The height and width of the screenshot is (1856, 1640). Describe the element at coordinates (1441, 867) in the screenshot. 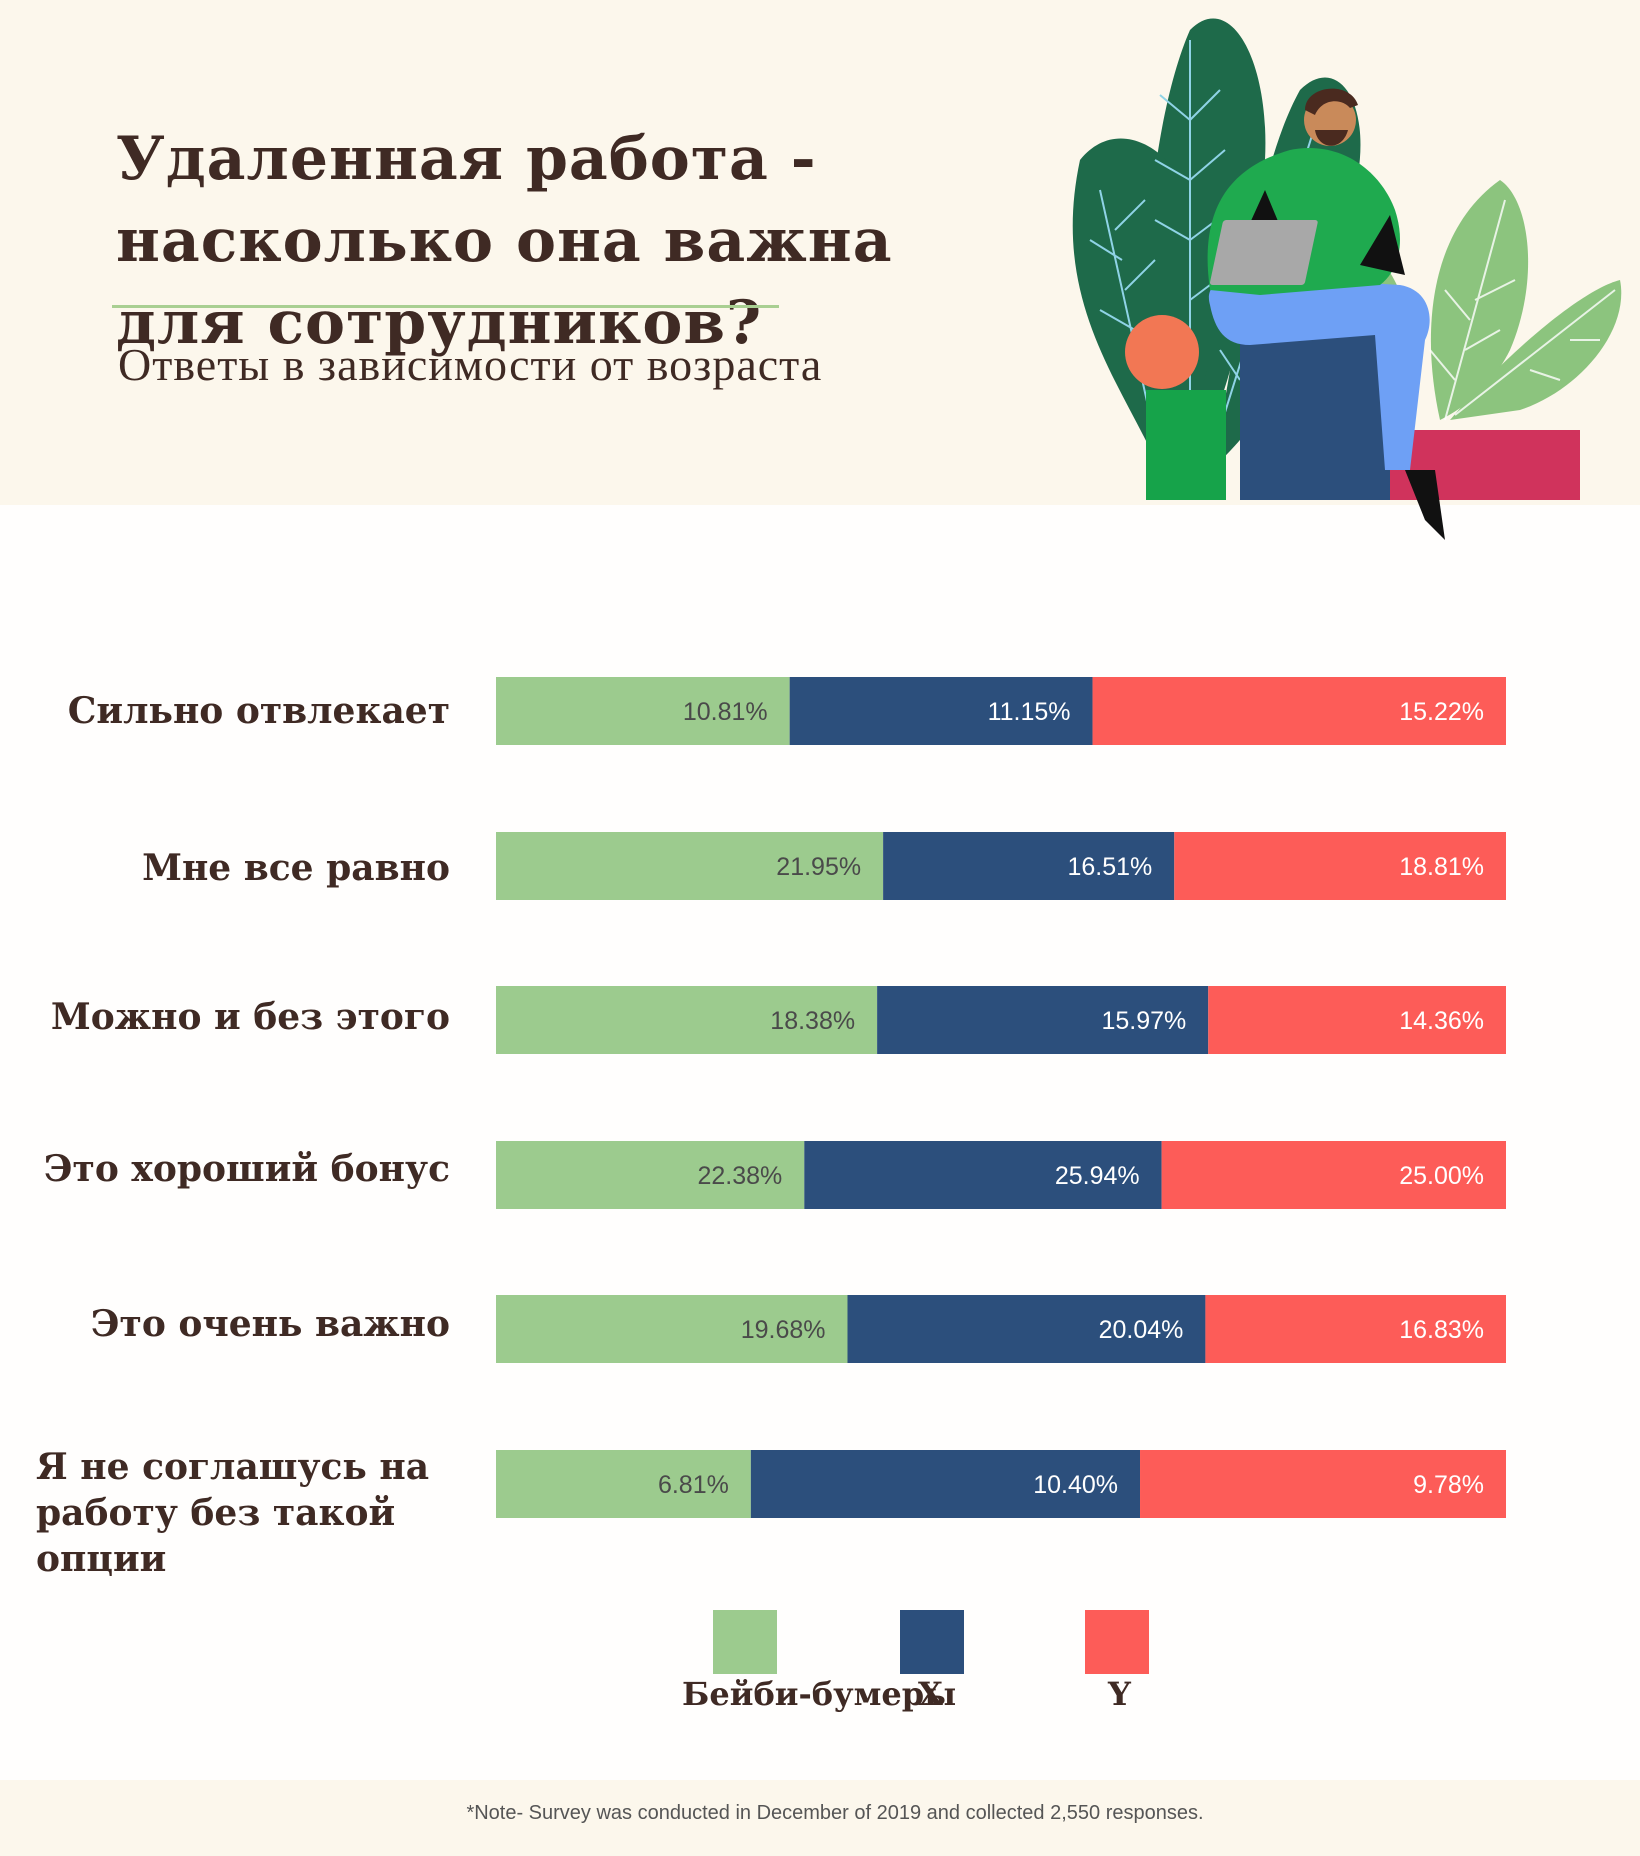

I see `bar-value-label: 18.81%` at that location.